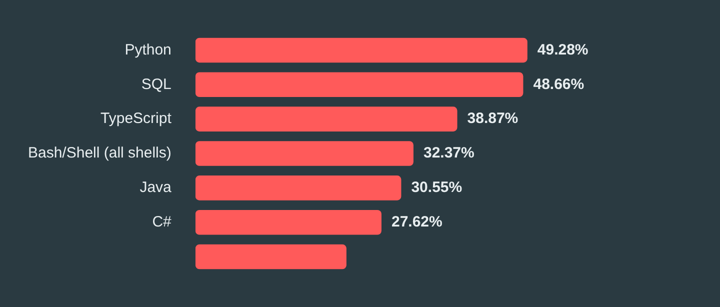 Image resolution: width=720 pixels, height=307 pixels. I want to click on data-label: 48.66%, so click(558, 84).